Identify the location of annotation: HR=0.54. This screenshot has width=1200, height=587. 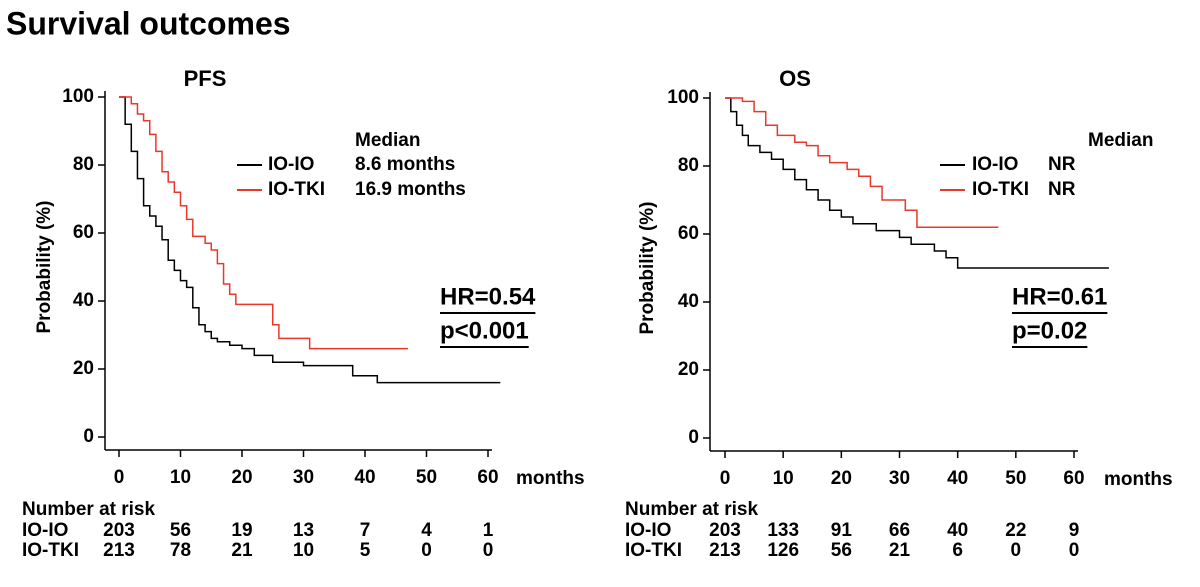
(488, 296).